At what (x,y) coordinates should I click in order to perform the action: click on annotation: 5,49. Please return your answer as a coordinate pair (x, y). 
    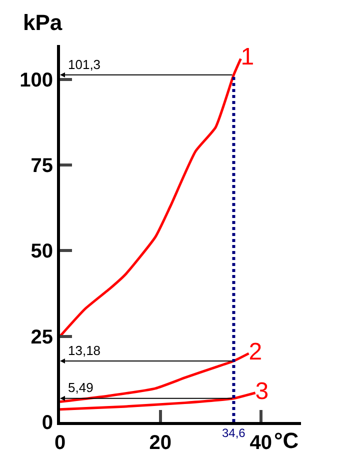
    Looking at the image, I should click on (81, 387).